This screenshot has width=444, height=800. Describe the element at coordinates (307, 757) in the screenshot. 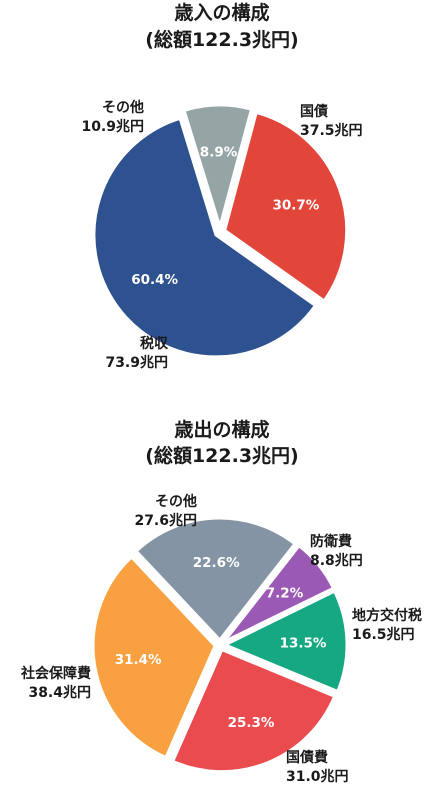

I see `expenditure-label-kokusaihi: 国債費` at that location.